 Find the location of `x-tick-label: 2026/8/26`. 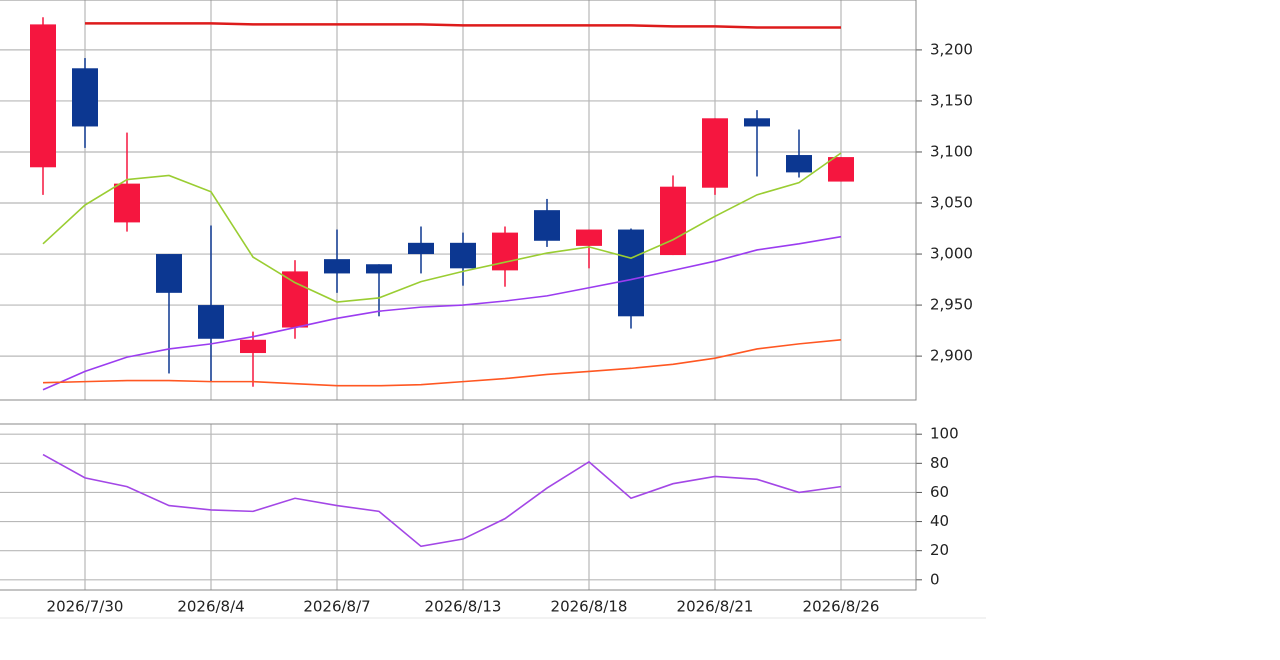

x-tick-label: 2026/8/26 is located at coordinates (841, 607).